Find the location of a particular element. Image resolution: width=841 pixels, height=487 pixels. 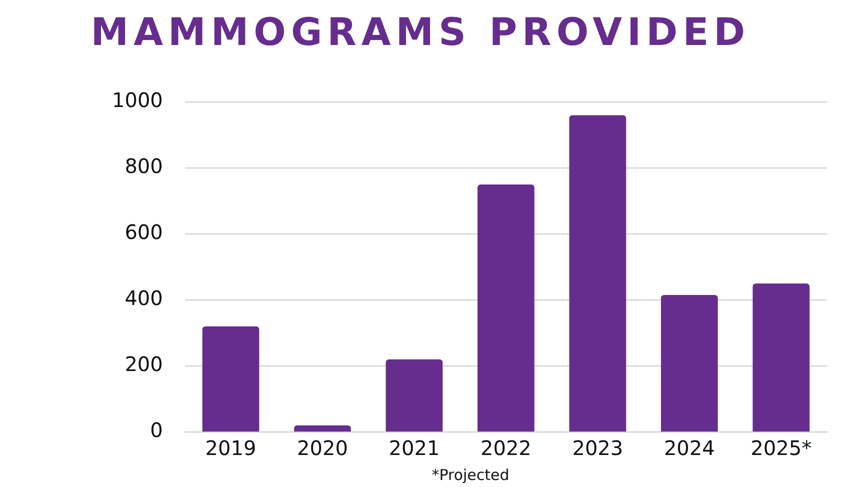

y-tick-label: 1000 is located at coordinates (137, 100).